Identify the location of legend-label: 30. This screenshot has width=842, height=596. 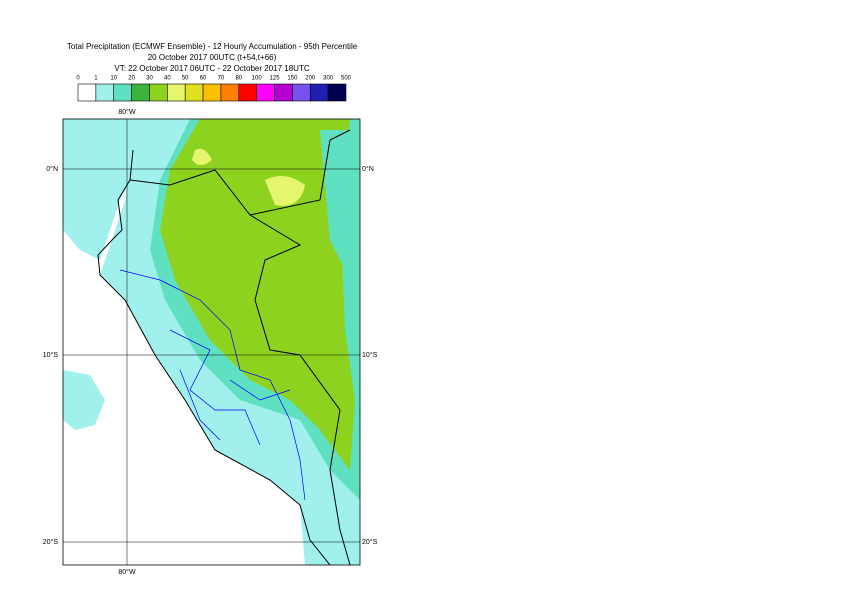
(149, 79).